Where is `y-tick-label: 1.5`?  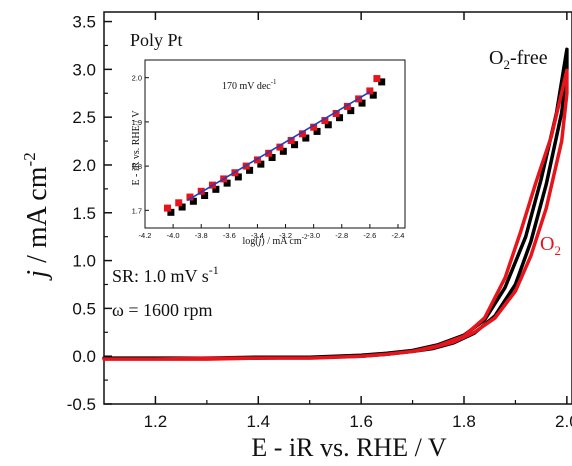 y-tick-label: 1.5 is located at coordinates (84, 213).